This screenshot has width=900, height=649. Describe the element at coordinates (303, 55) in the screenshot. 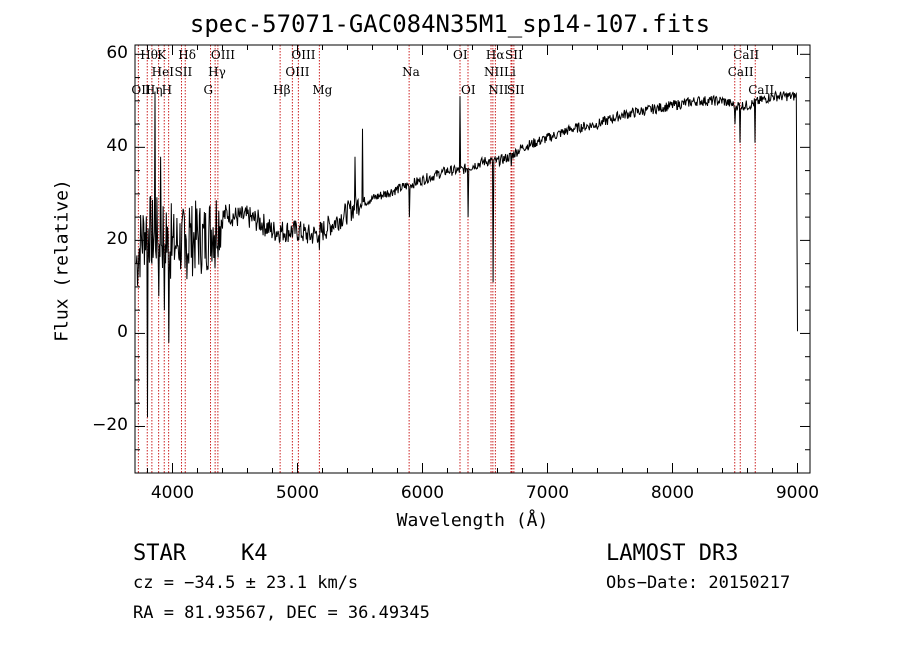

I see `marker-label-13: OIII` at that location.